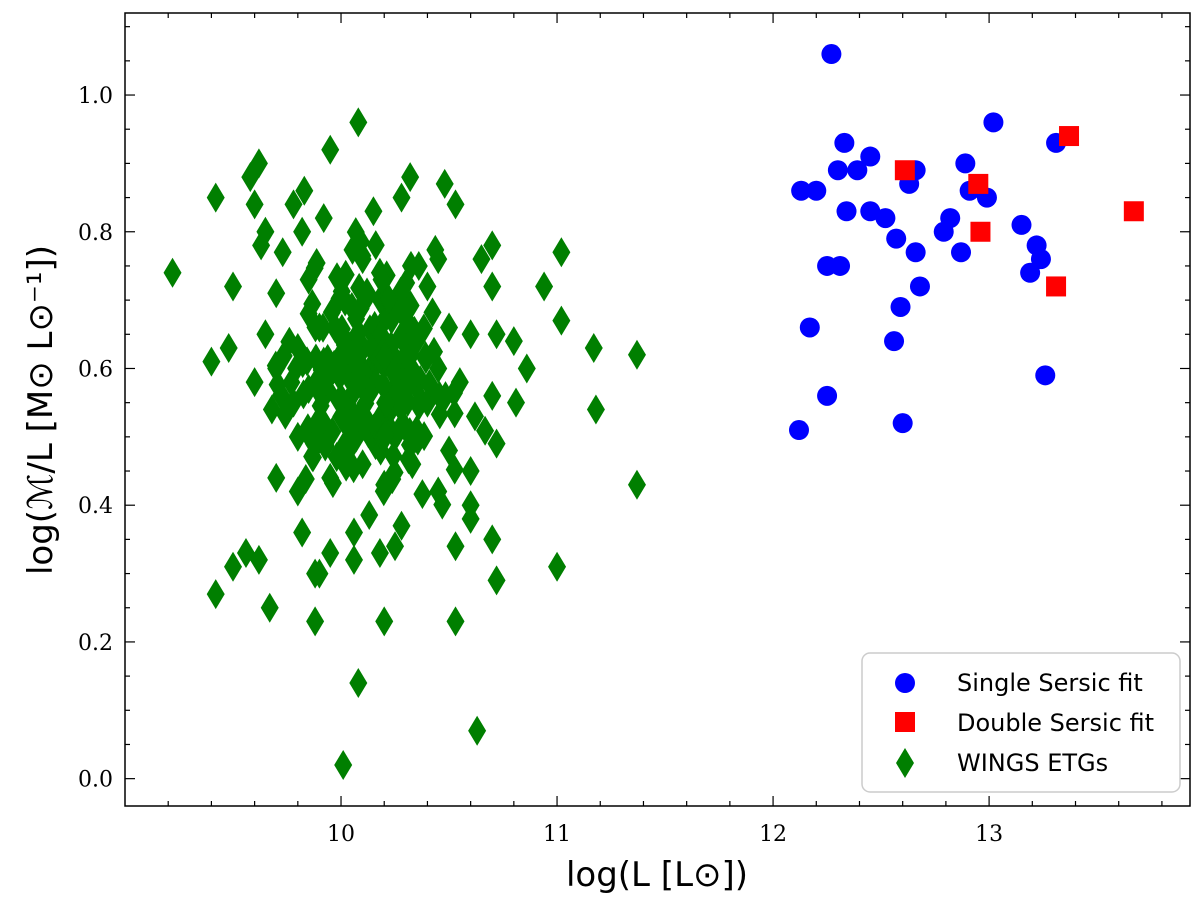 The height and width of the screenshot is (900, 1200). What do you see at coordinates (95, 233) in the screenshot?
I see `y-tick-label: 0.8` at bounding box center [95, 233].